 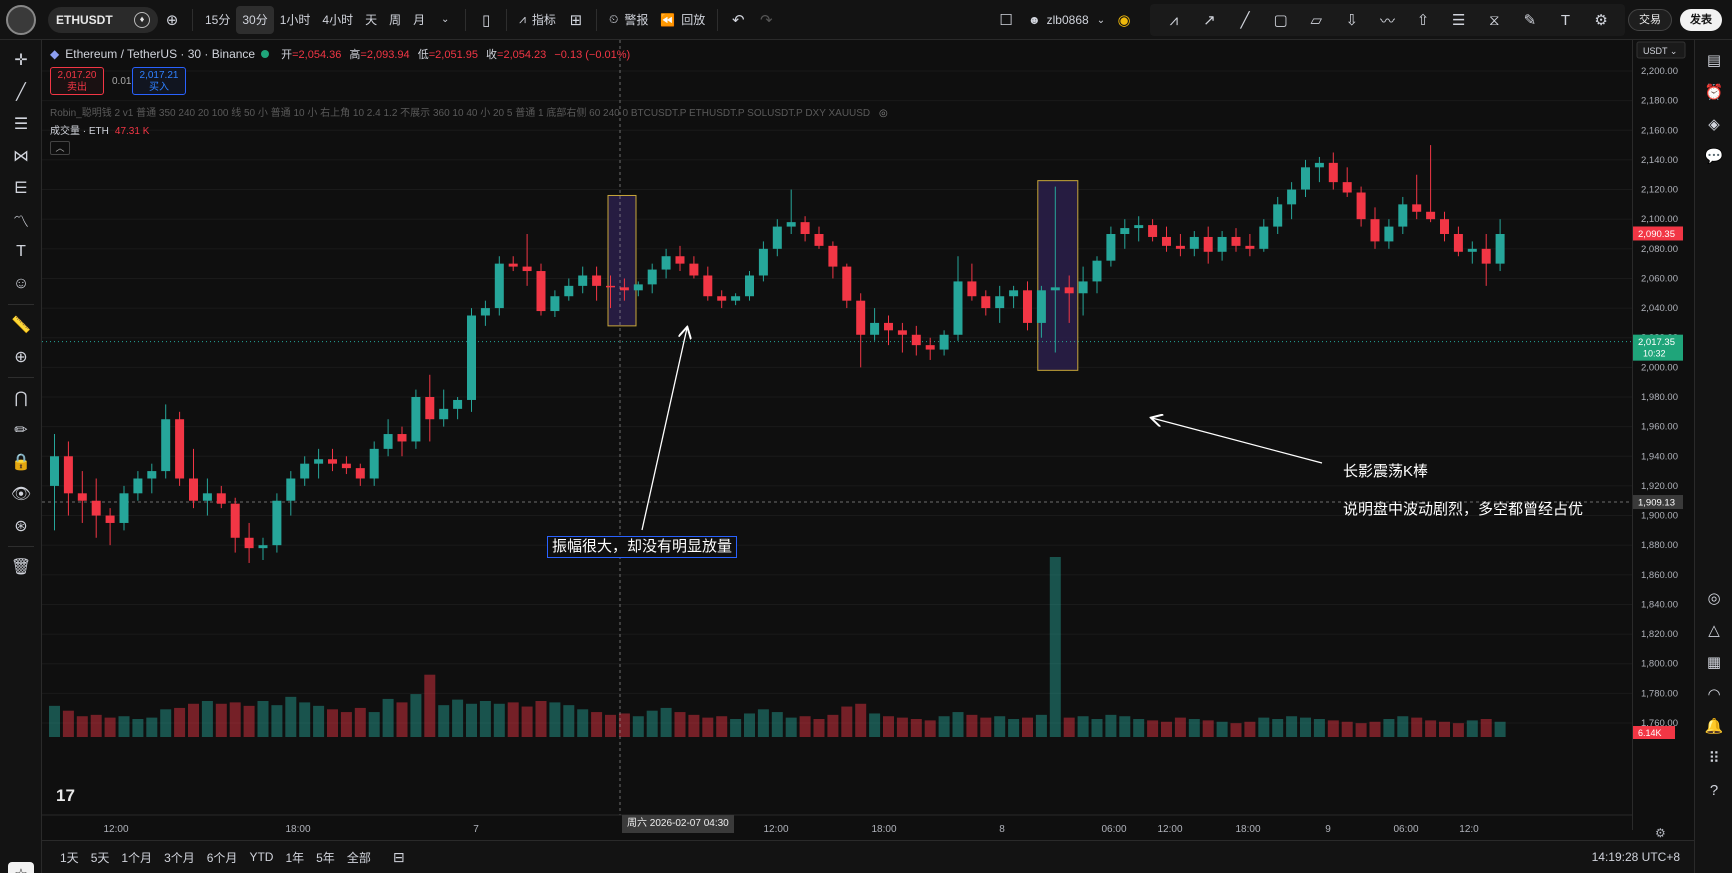 What do you see at coordinates (1387, 21) in the screenshot?
I see `brush-tool-icon: 〰` at bounding box center [1387, 21].